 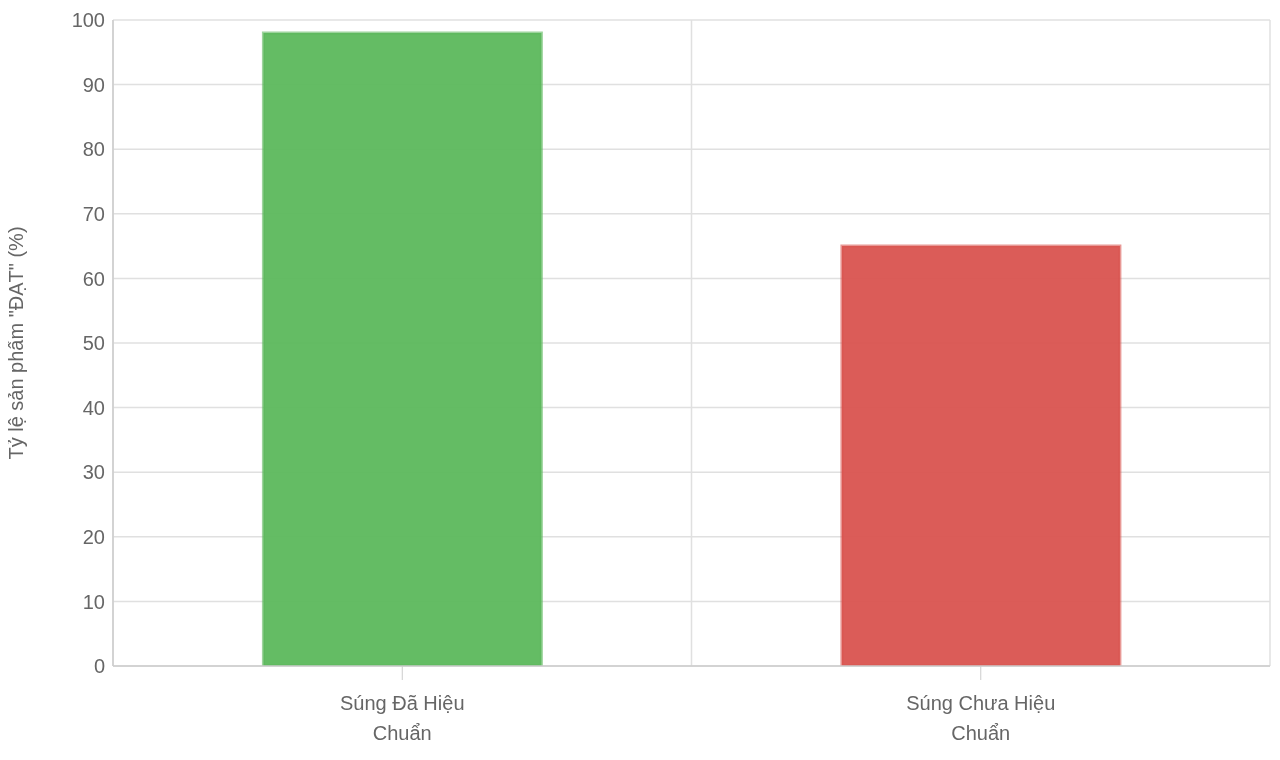 What do you see at coordinates (93, 278) in the screenshot?
I see `y-tick-label: 60` at bounding box center [93, 278].